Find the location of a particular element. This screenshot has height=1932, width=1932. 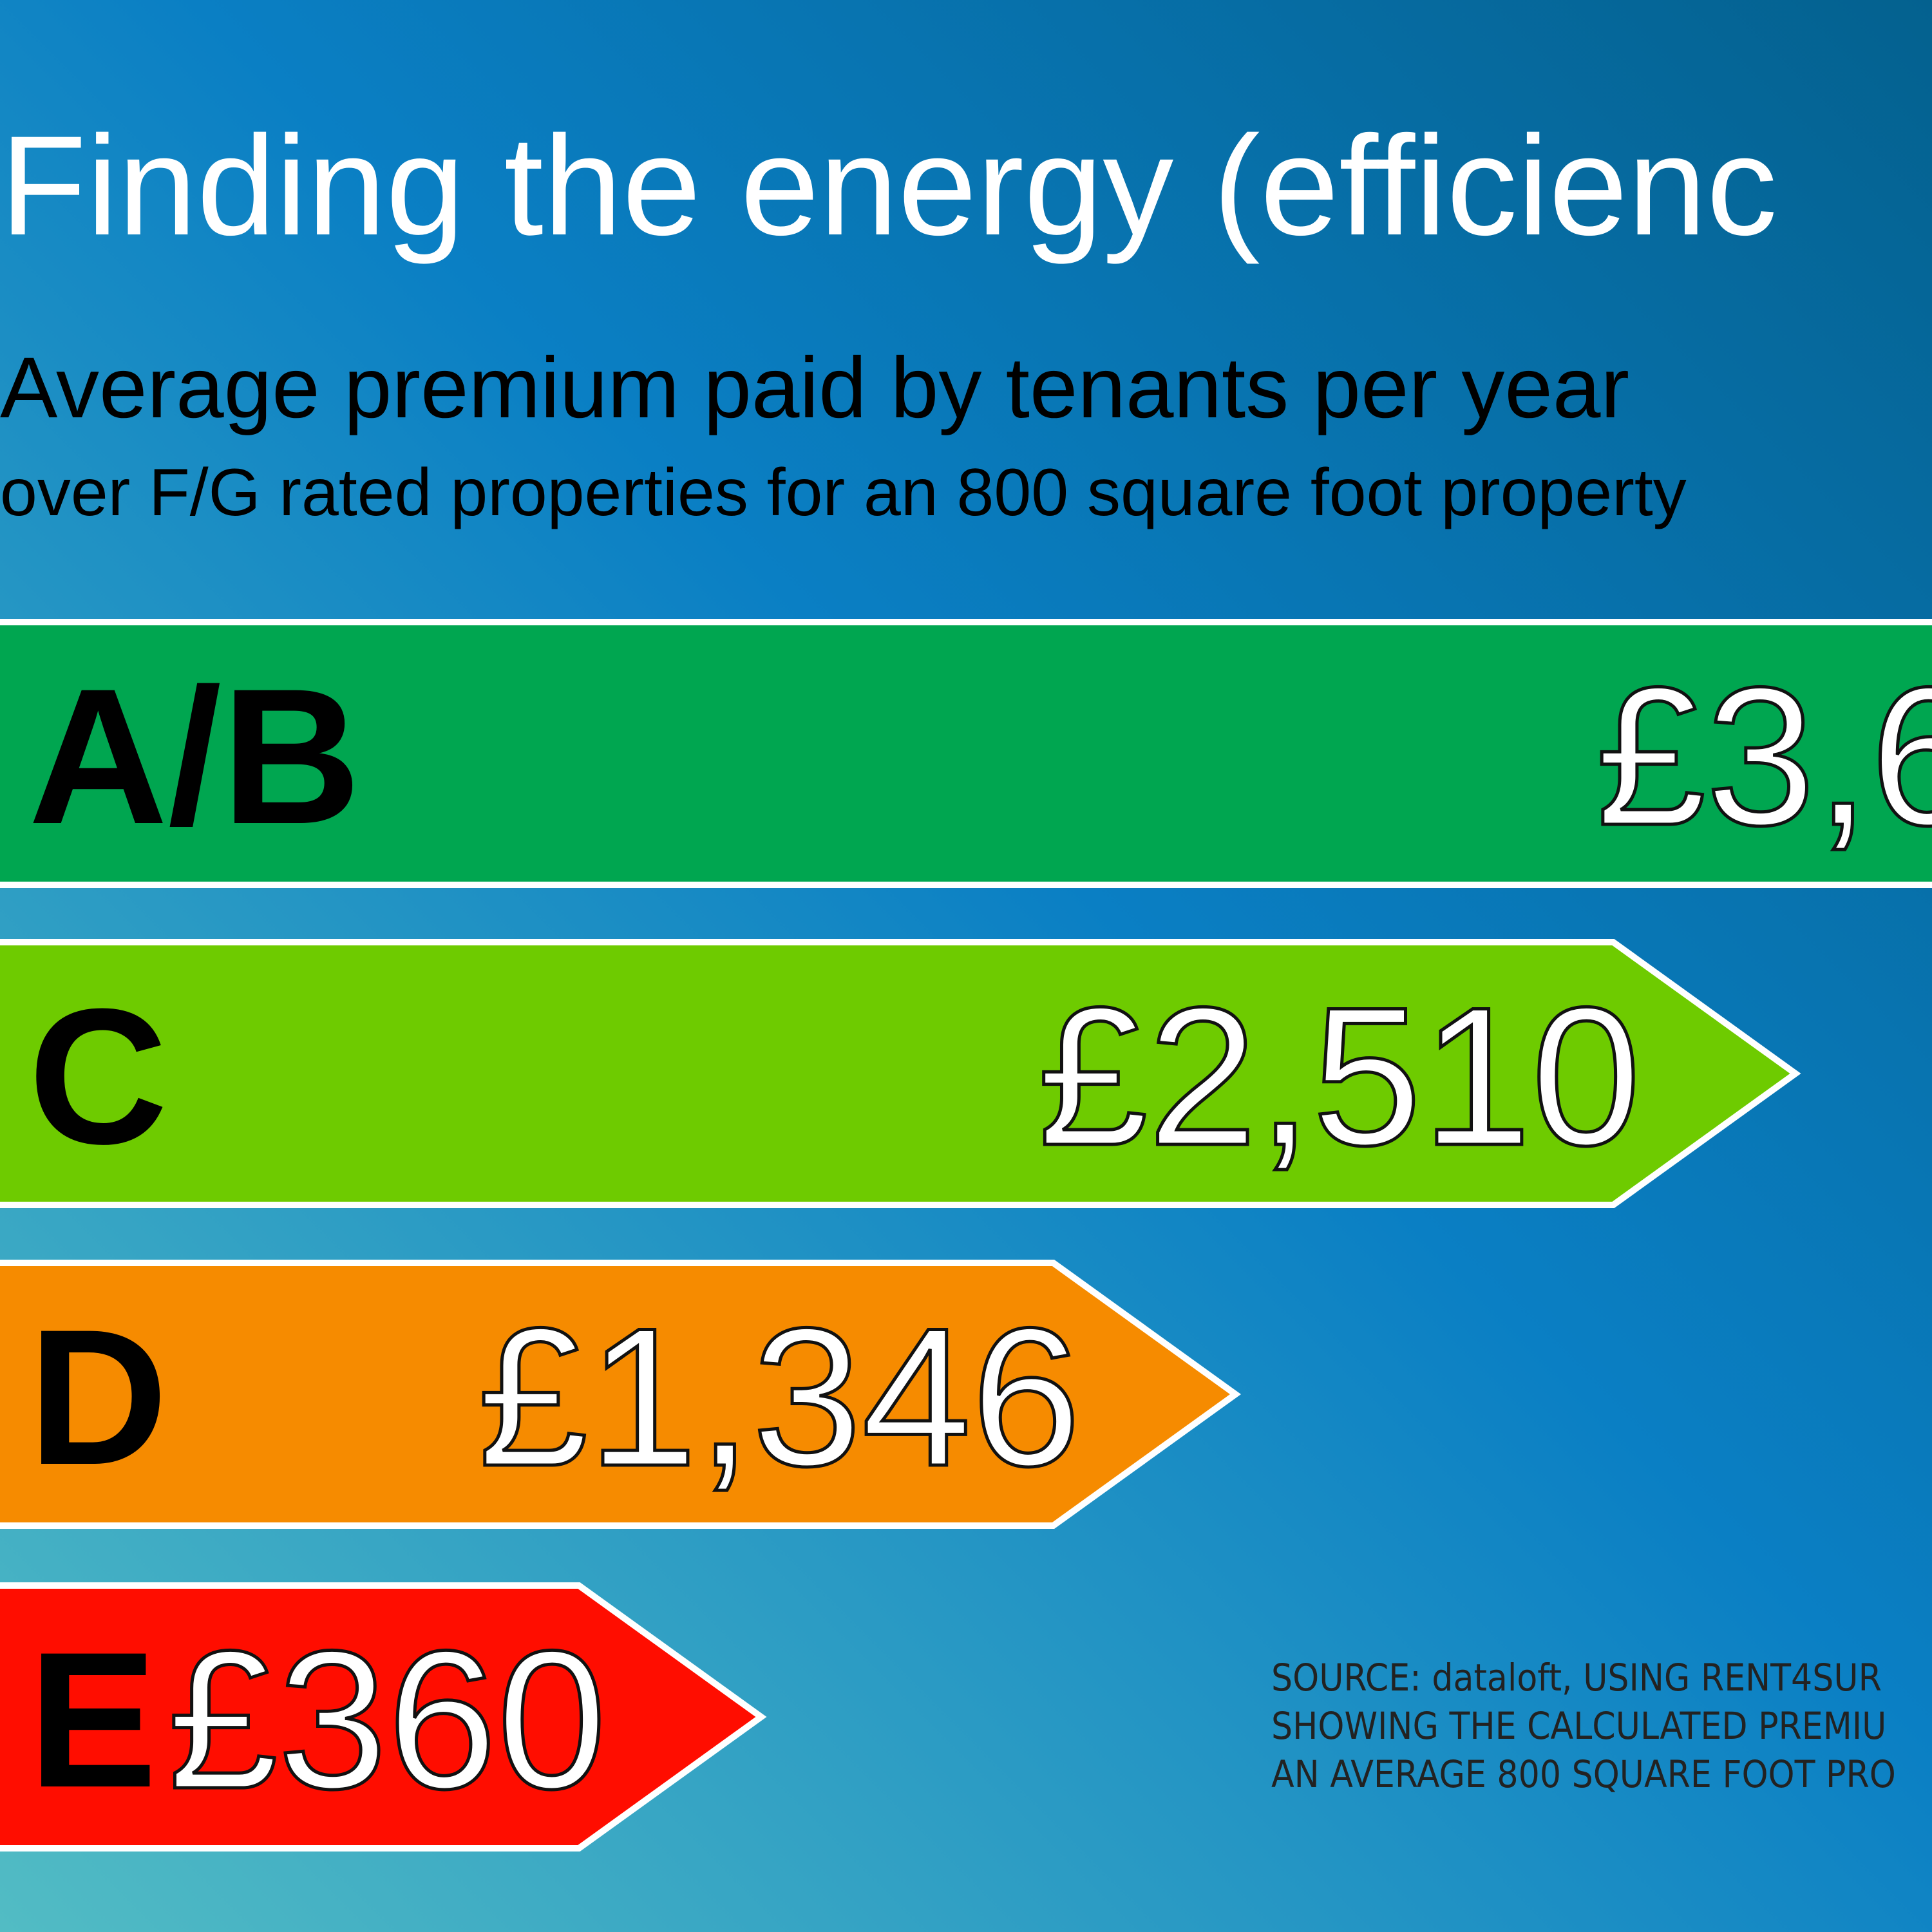

value-label: £3,670 is located at coordinates (1764, 756).